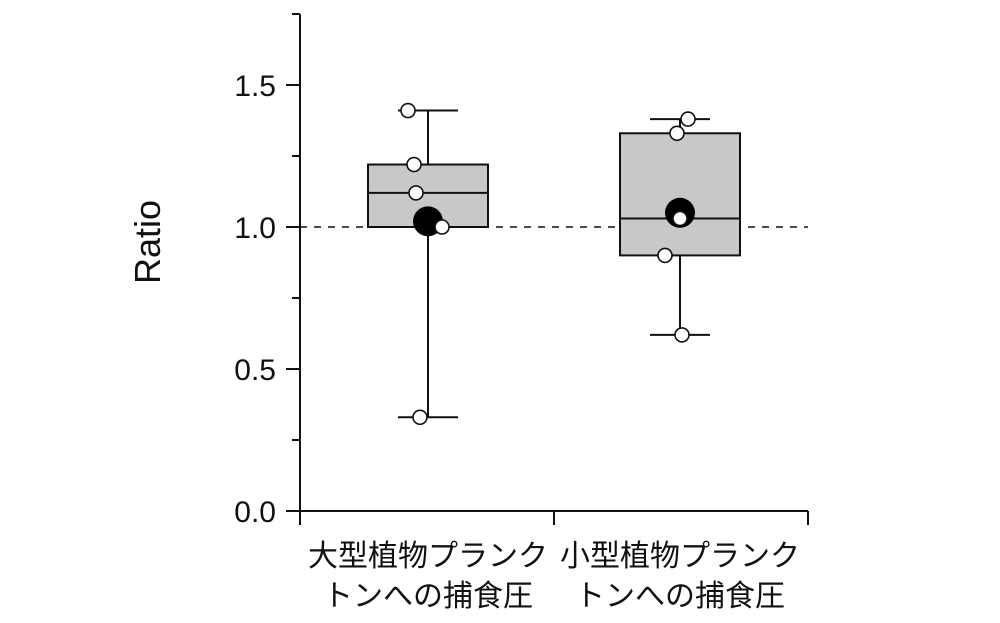 This screenshot has width=1000, height=623. Describe the element at coordinates (255, 512) in the screenshot. I see `y-tick-label: 0.0` at that location.